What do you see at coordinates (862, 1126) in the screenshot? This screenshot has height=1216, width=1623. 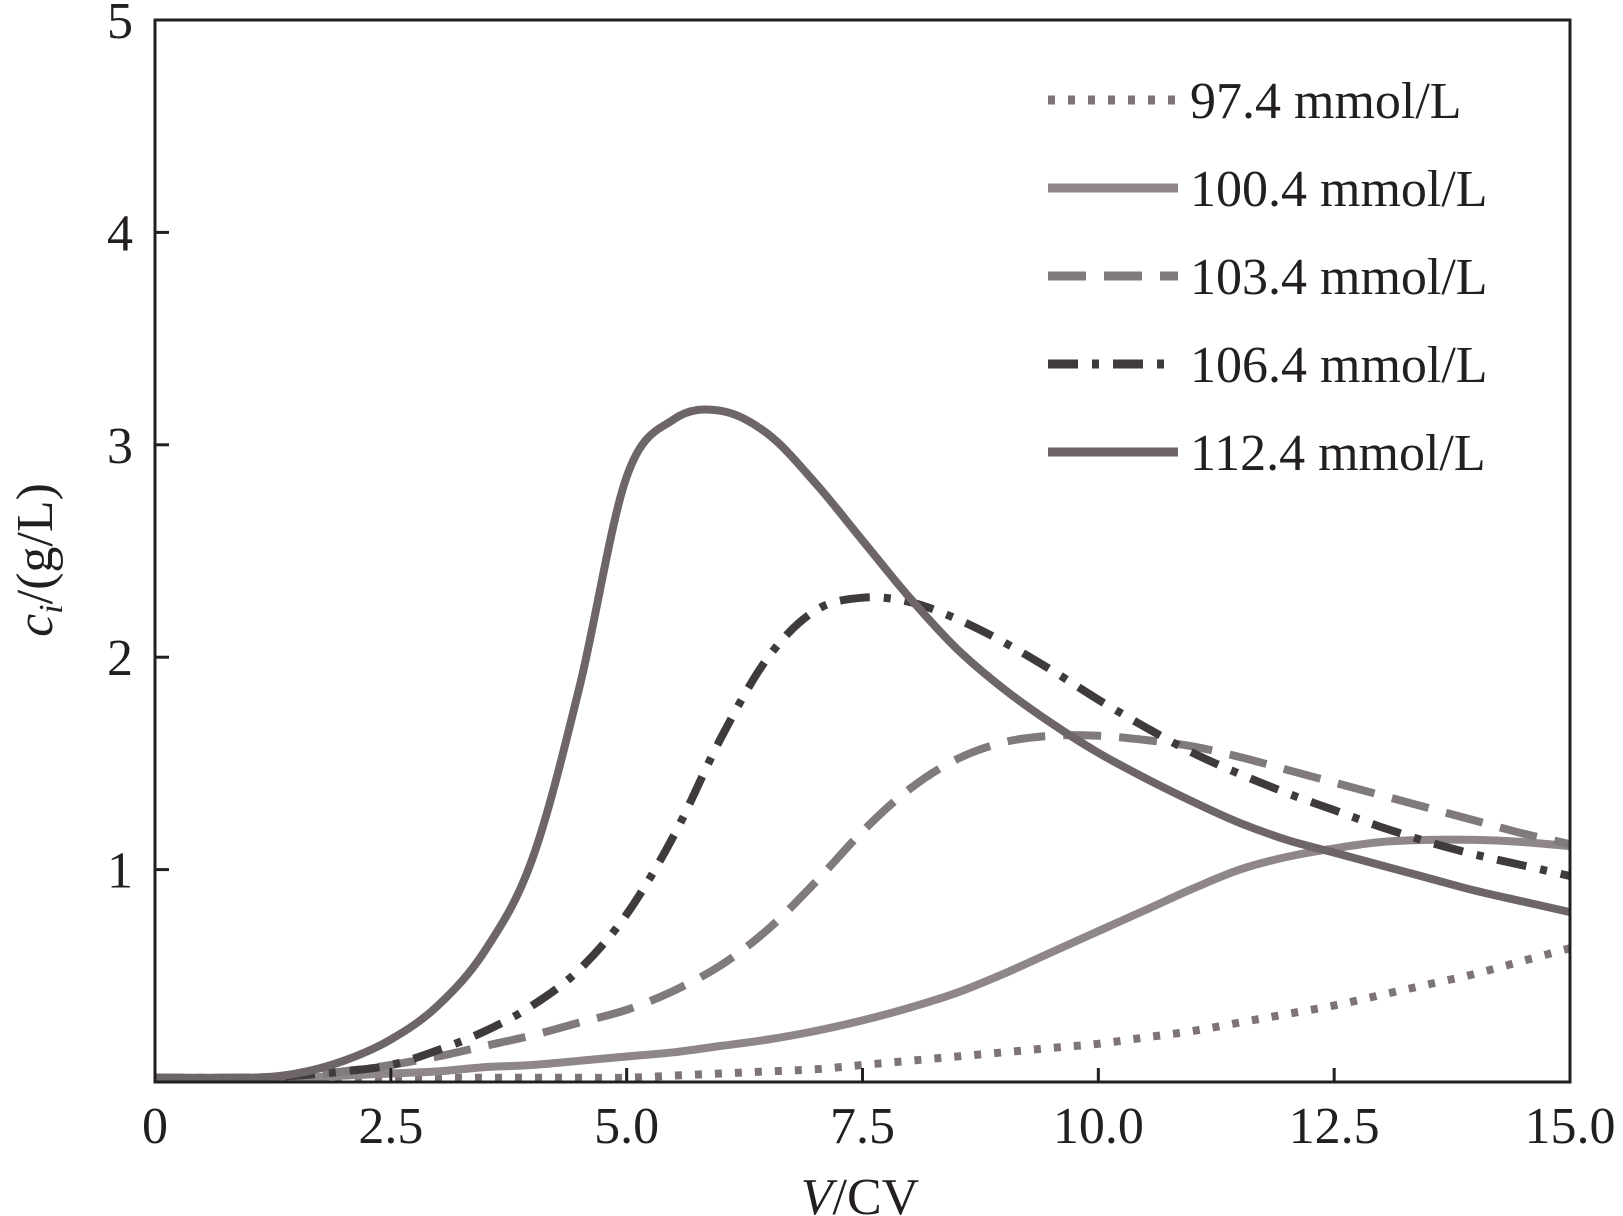 I see `x-tick-label: 7.5` at bounding box center [862, 1126].